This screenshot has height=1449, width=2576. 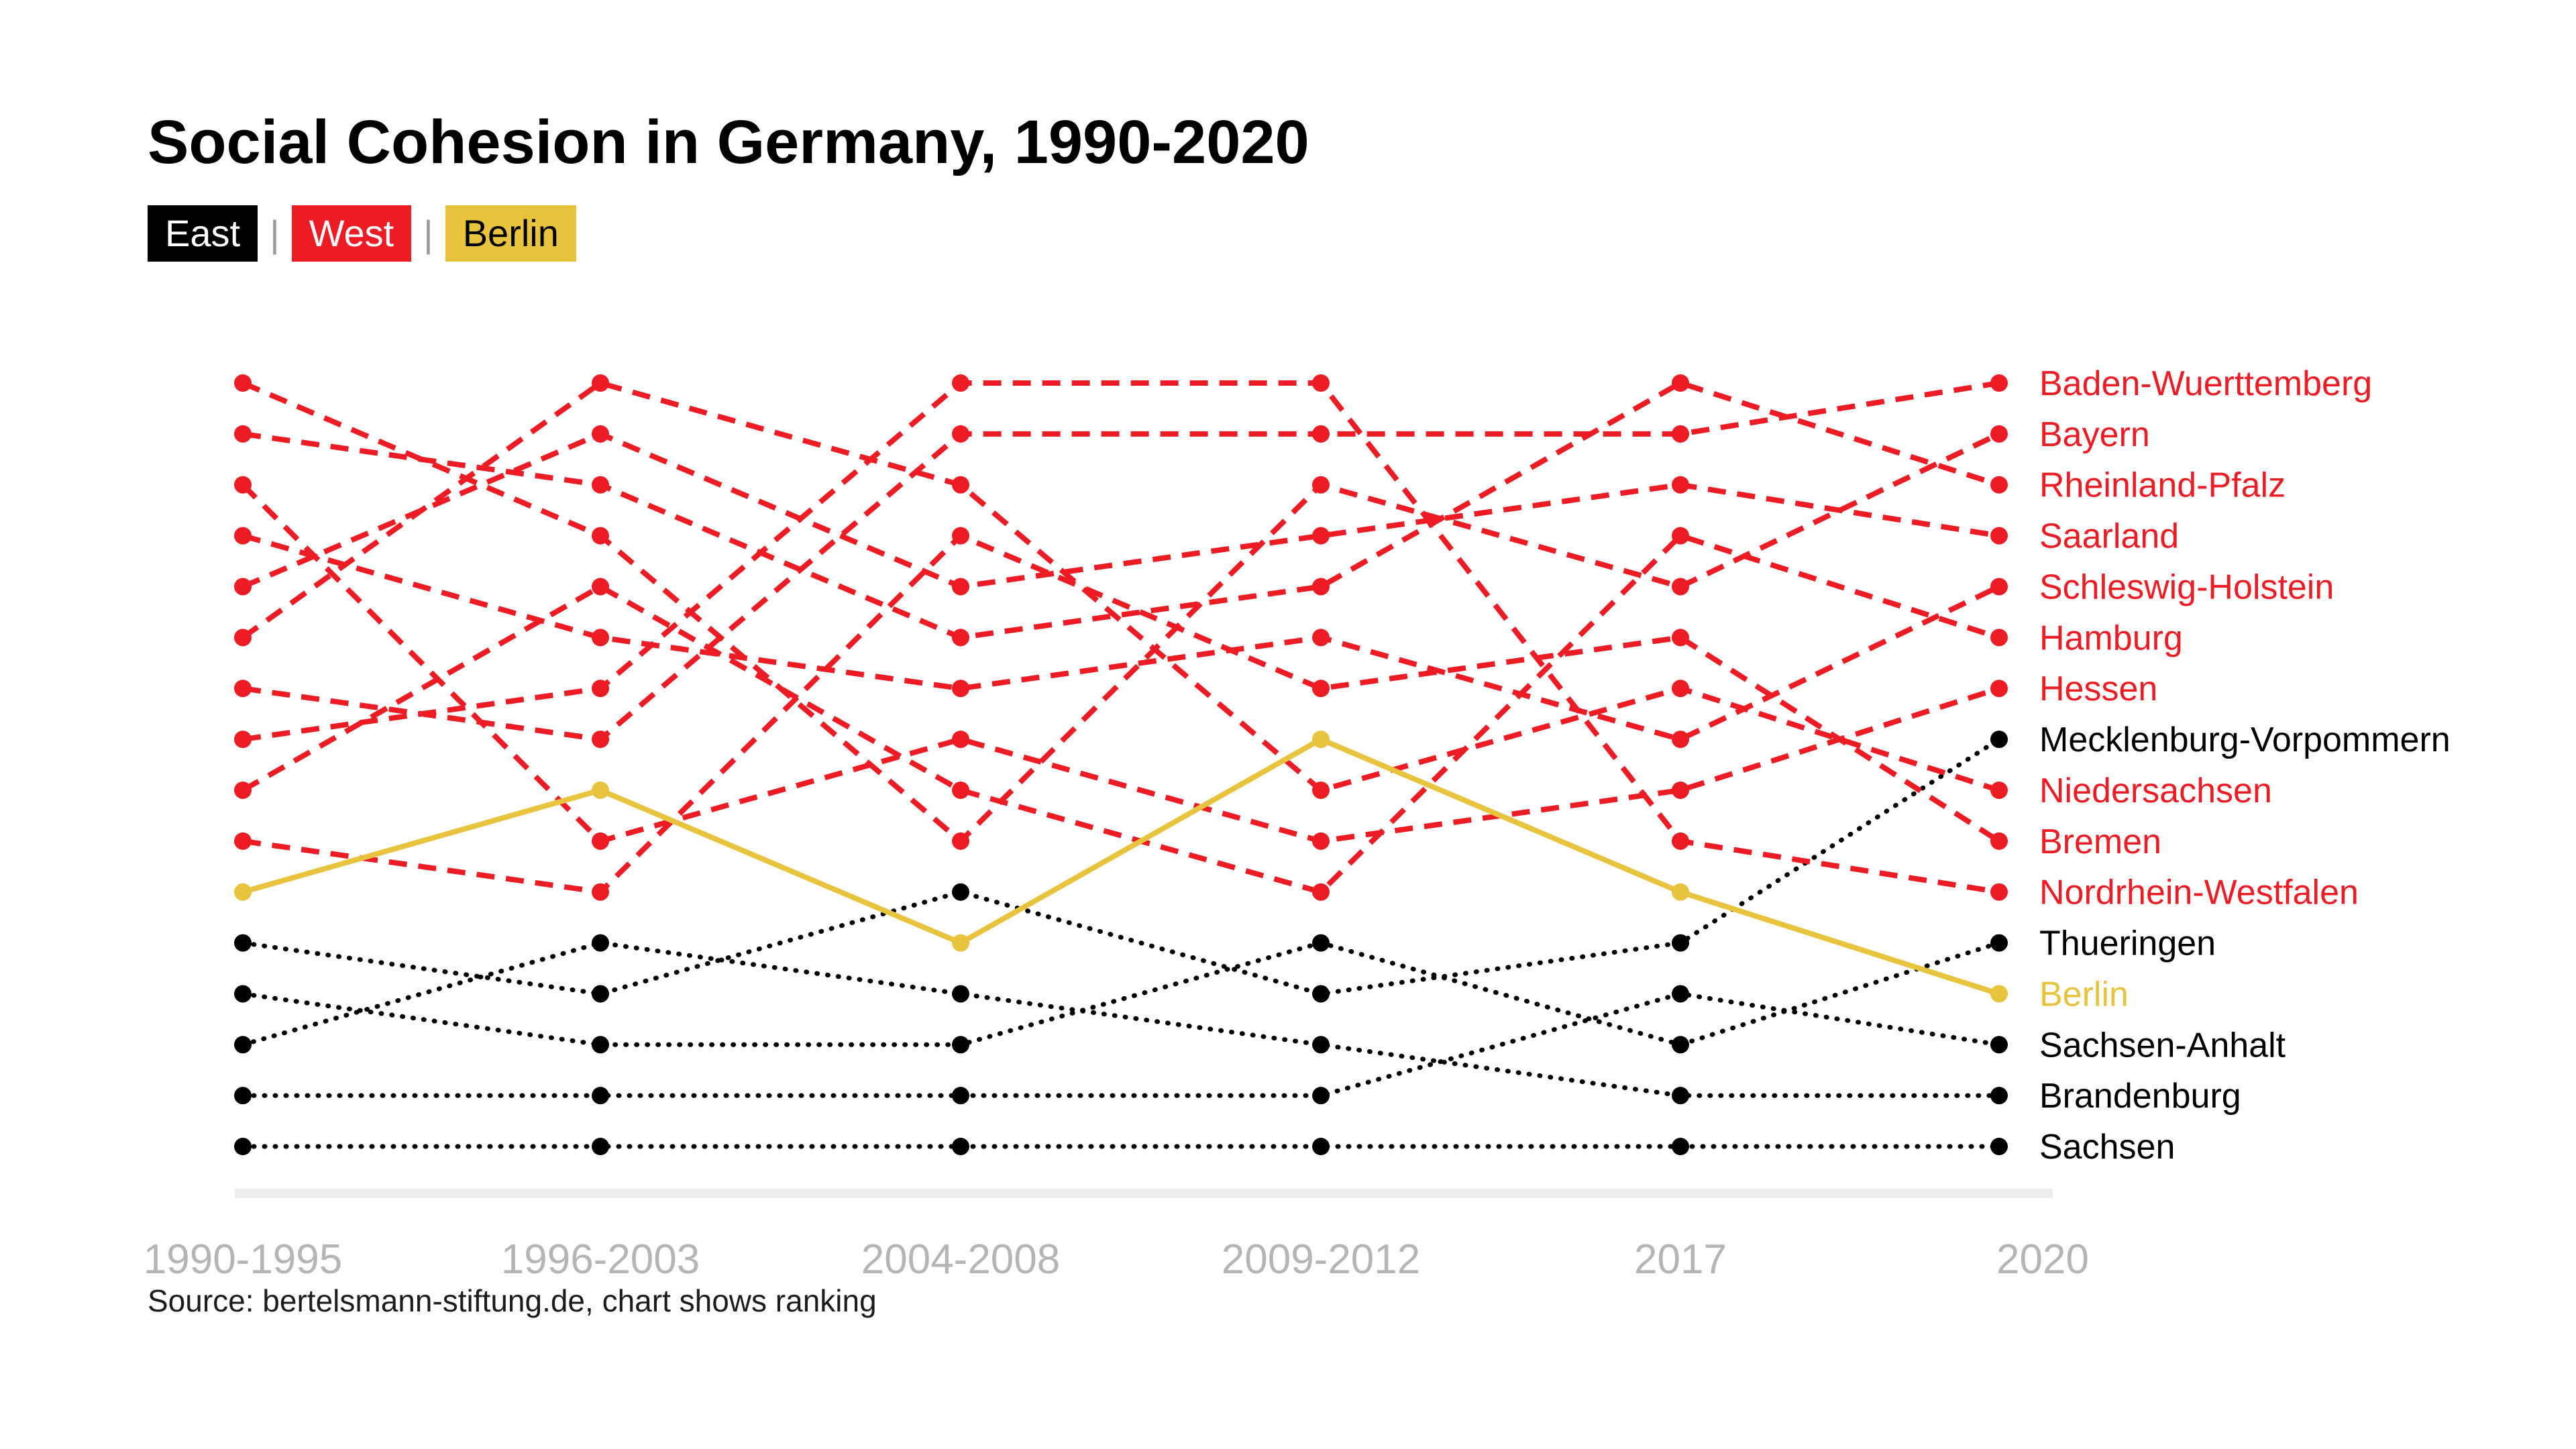 I want to click on legend-chip-berlin: Berlin, so click(x=510, y=233).